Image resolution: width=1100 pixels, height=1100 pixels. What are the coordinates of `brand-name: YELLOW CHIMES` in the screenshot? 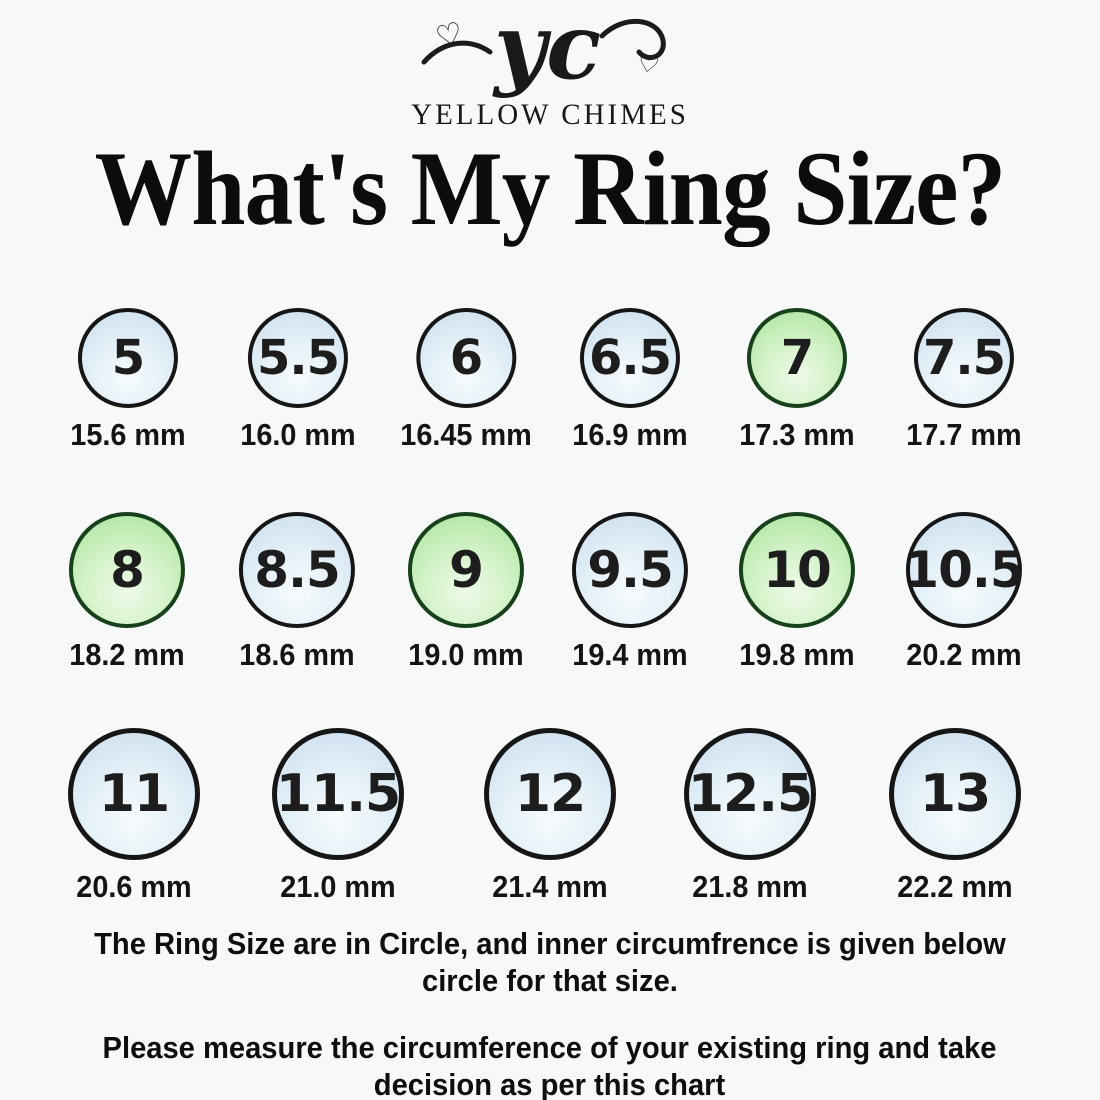 It's located at (550, 115).